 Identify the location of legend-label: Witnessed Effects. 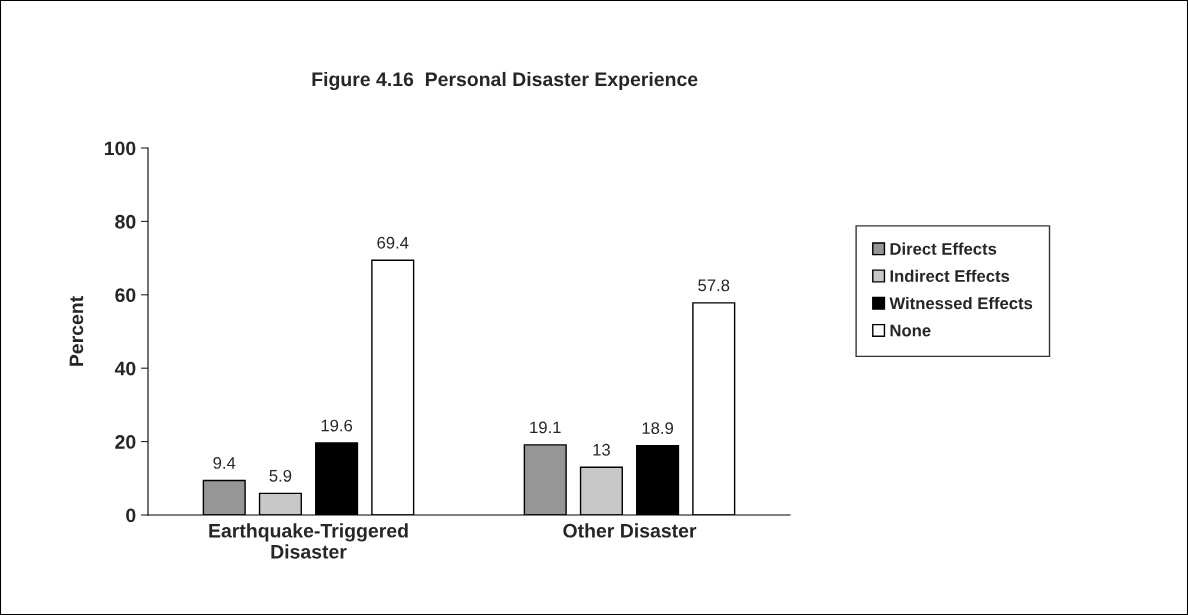
(961, 303).